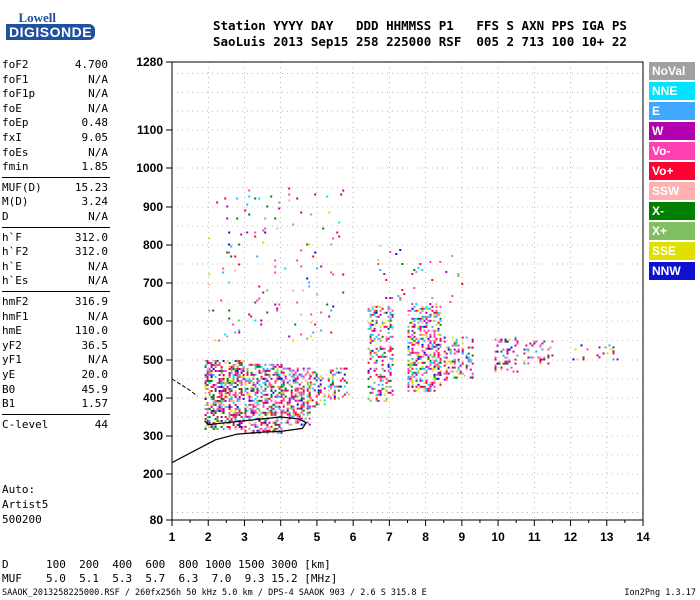 The height and width of the screenshot is (600, 700). Describe the element at coordinates (12, 266) in the screenshot. I see `param-name: h`E` at that location.